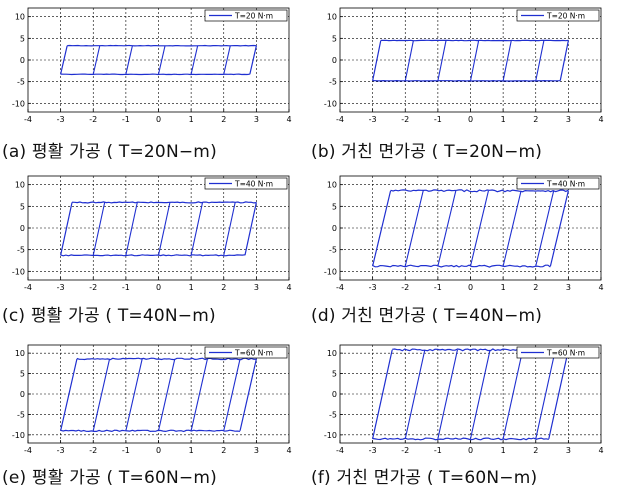 Image resolution: width=619 pixels, height=493 pixels. I want to click on caption-b: (b) 거친 면가공 ( T=20N−m), so click(427, 152).